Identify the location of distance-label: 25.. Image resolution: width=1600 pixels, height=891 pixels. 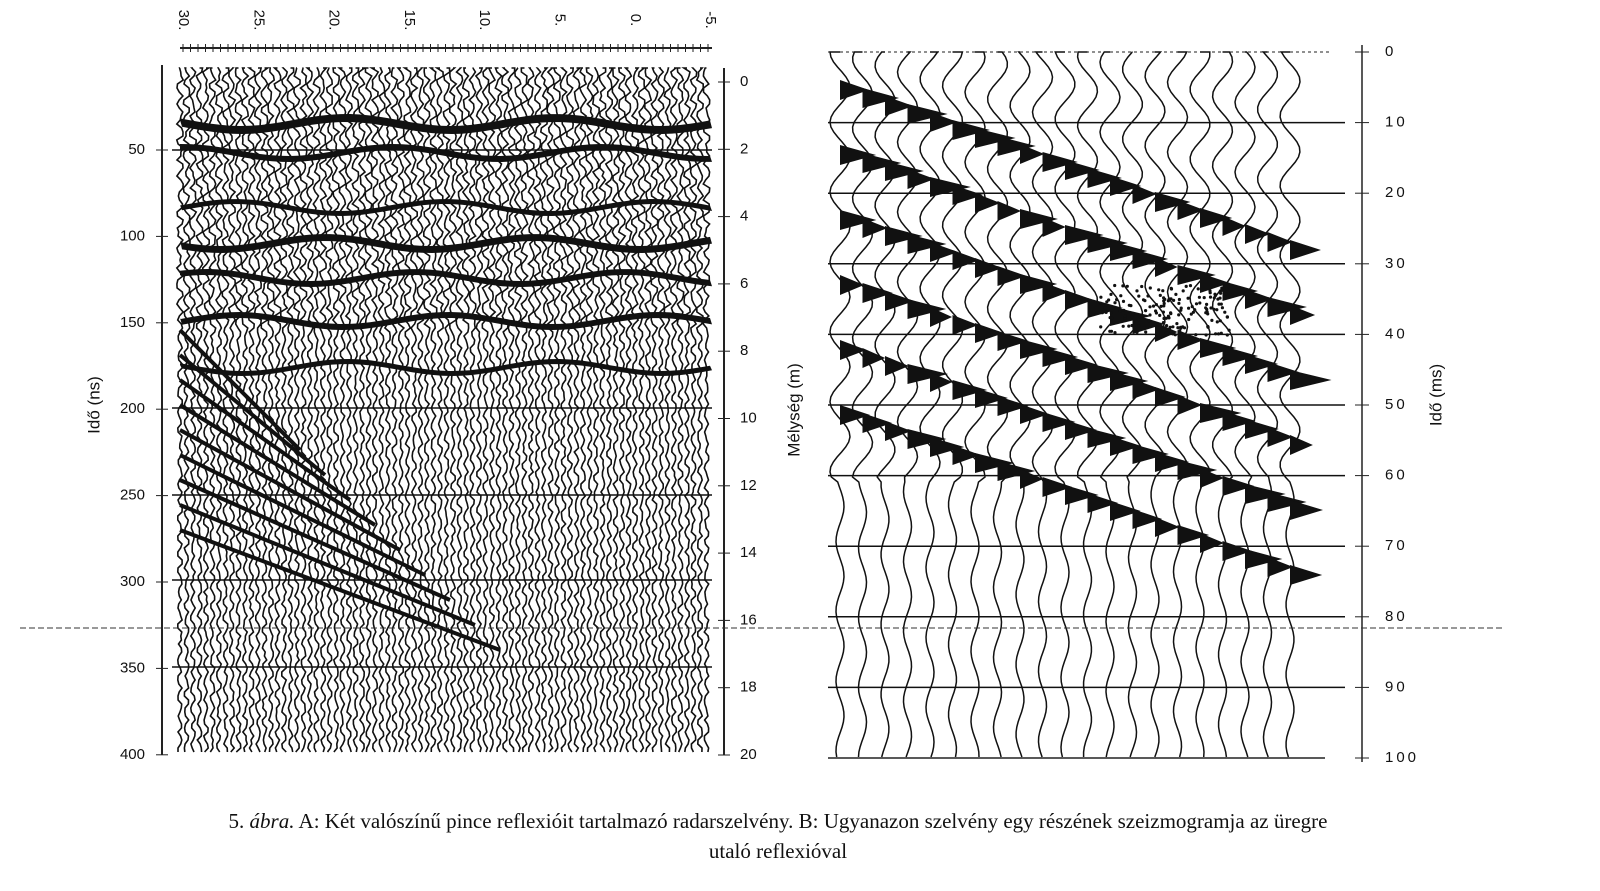
(258, 20).